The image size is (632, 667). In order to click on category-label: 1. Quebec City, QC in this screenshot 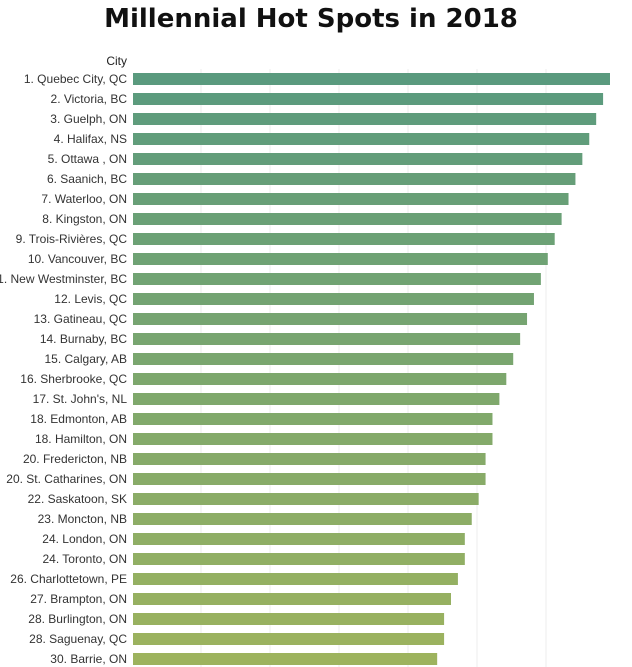, I will do `click(75, 79)`.